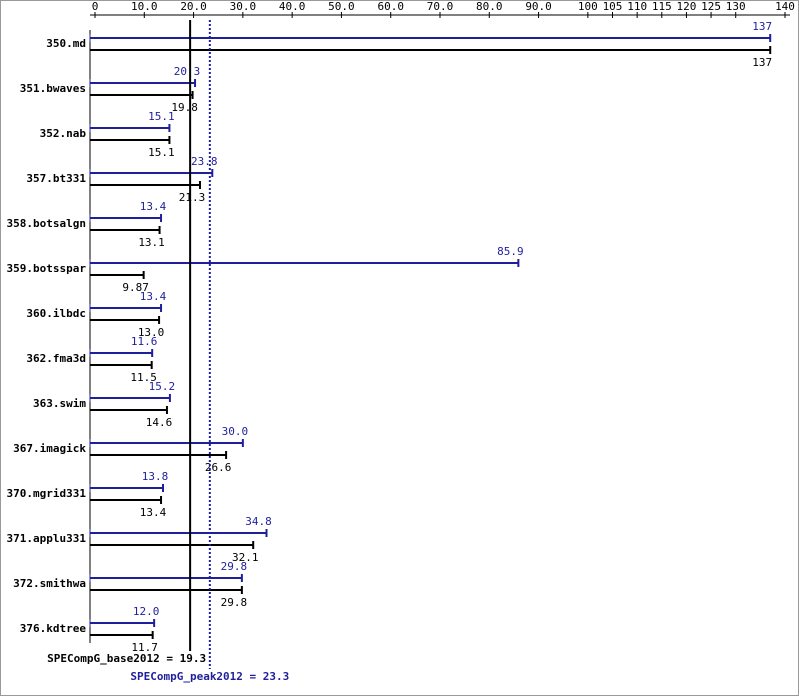 Image resolution: width=799 pixels, height=696 pixels. What do you see at coordinates (736, 6) in the screenshot?
I see `x-tick-label: 130` at bounding box center [736, 6].